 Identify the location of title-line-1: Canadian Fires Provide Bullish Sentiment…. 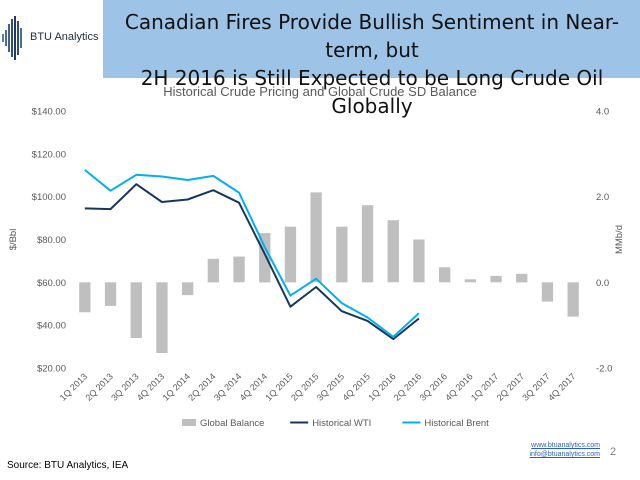
(372, 36).